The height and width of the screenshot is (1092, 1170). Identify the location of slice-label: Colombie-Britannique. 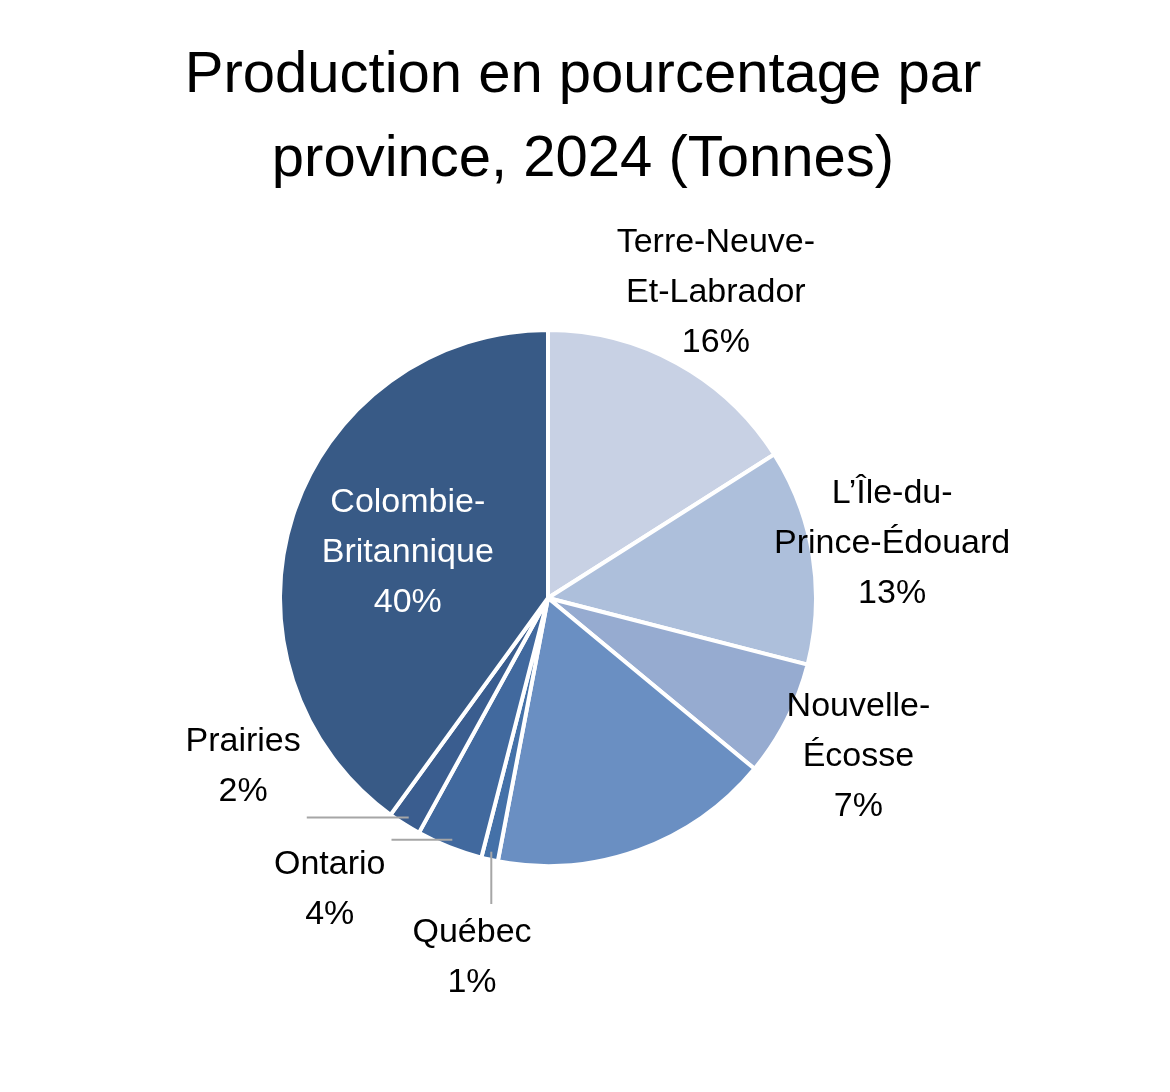
(407, 525).